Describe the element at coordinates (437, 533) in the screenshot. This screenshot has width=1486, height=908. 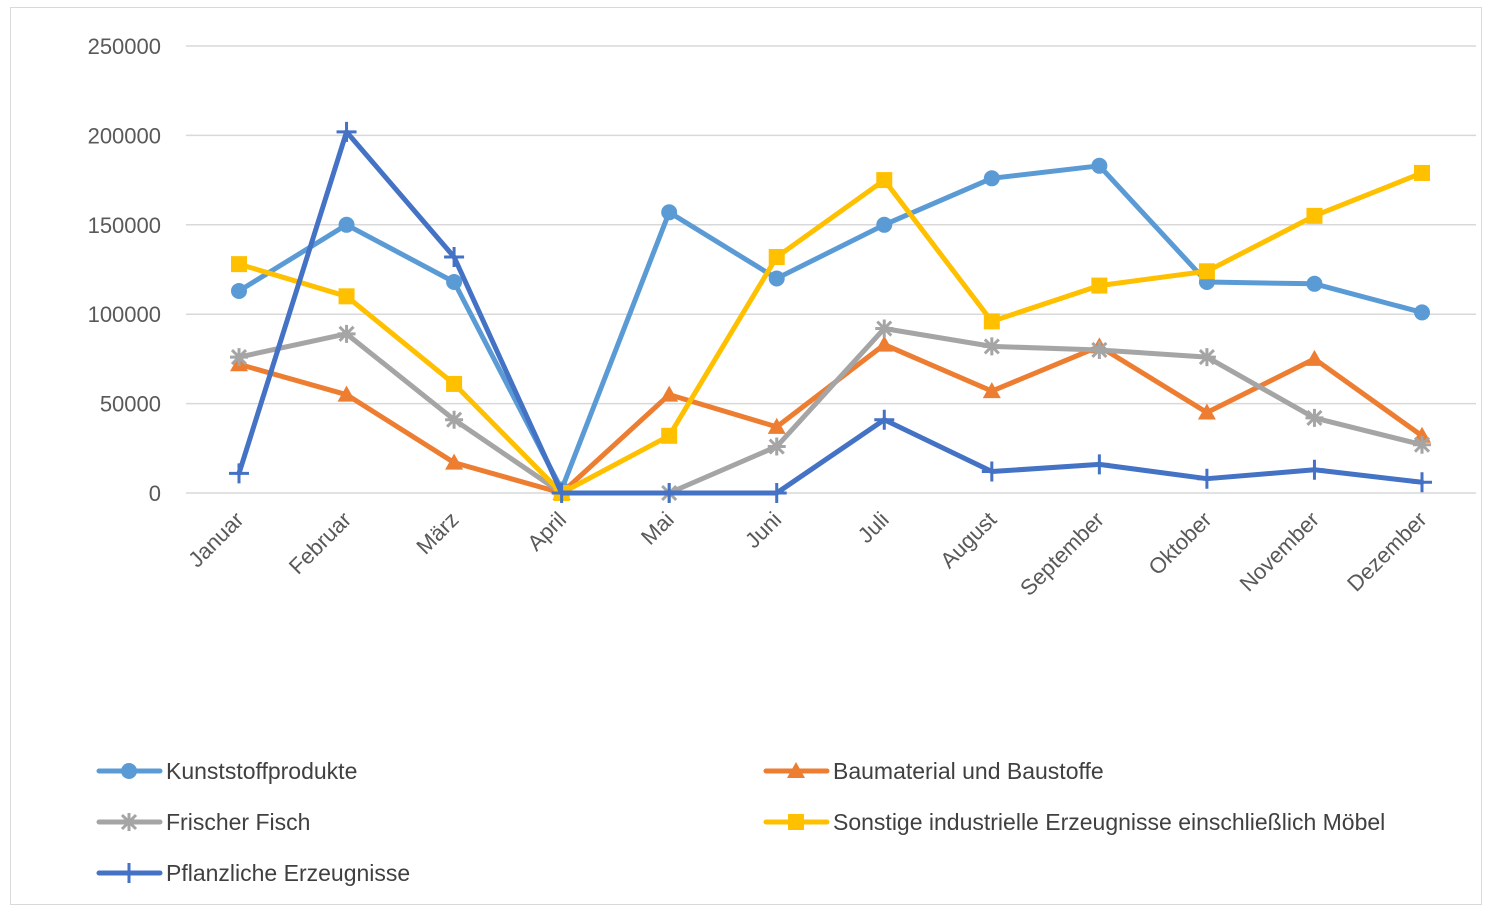
I see `x-tick-label: März` at that location.